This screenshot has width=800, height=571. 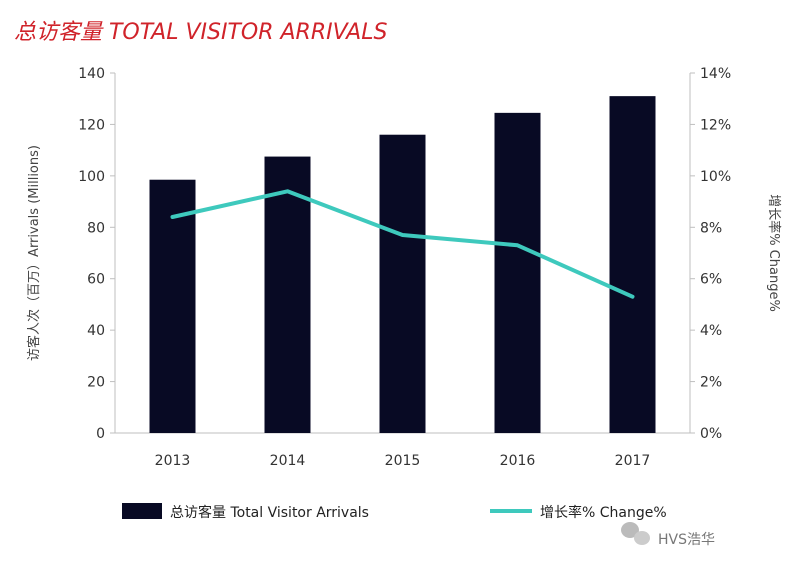 I want to click on left-axis-tick-label: 40, so click(x=96, y=331).